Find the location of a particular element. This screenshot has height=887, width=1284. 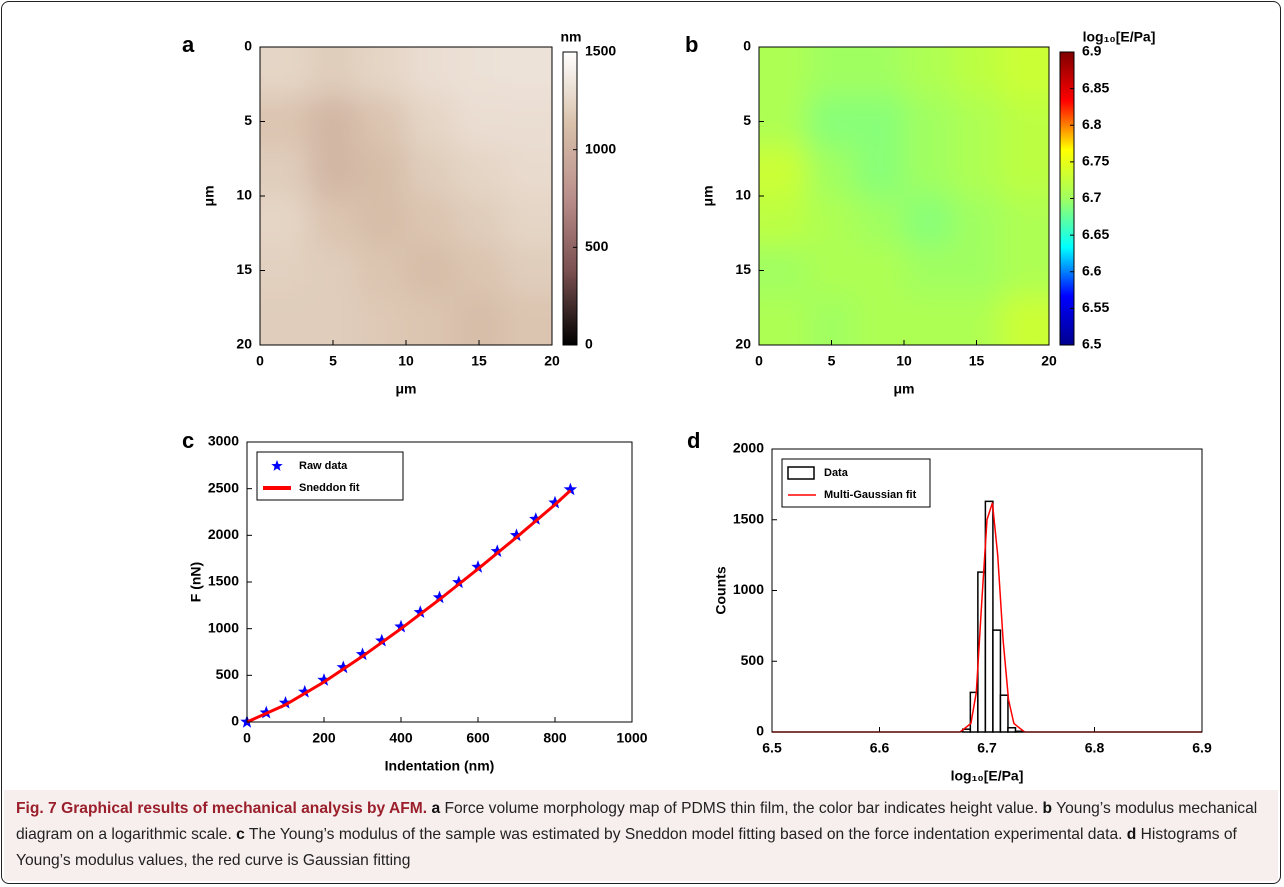

x-tick-label: 1000 is located at coordinates (631, 738).